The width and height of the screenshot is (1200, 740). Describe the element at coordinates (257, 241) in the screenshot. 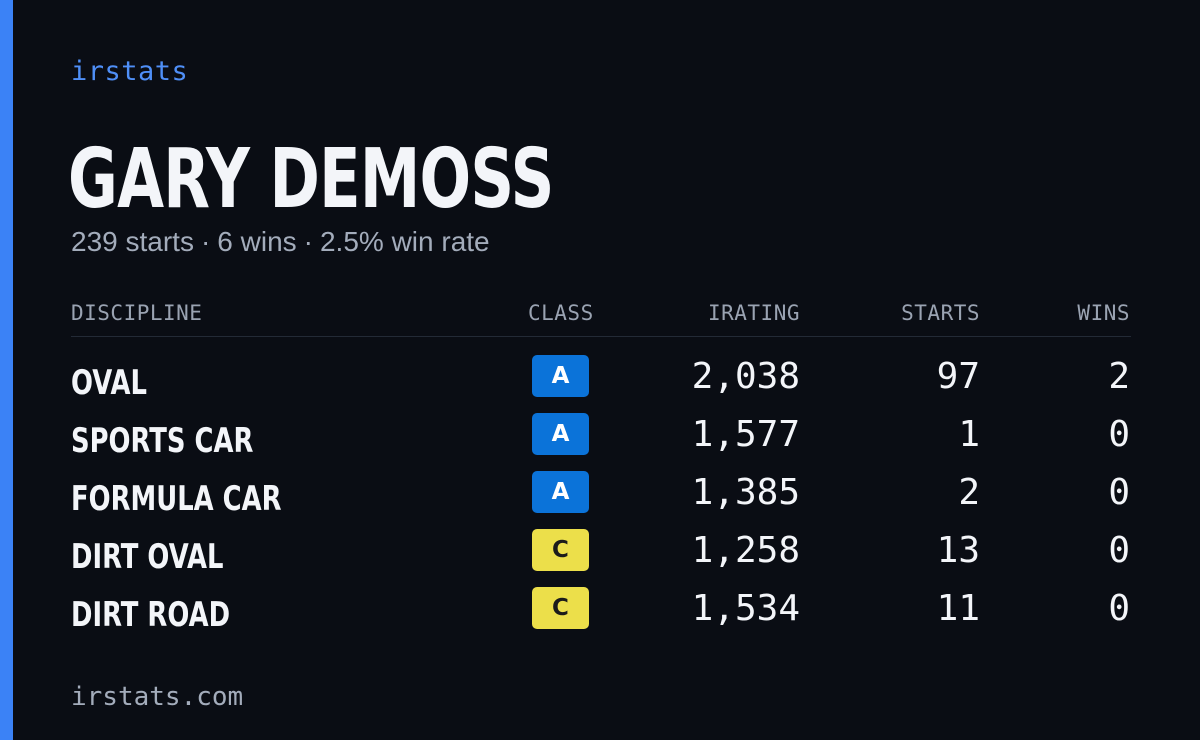

I see `summary-wins: 6 wins` at that location.